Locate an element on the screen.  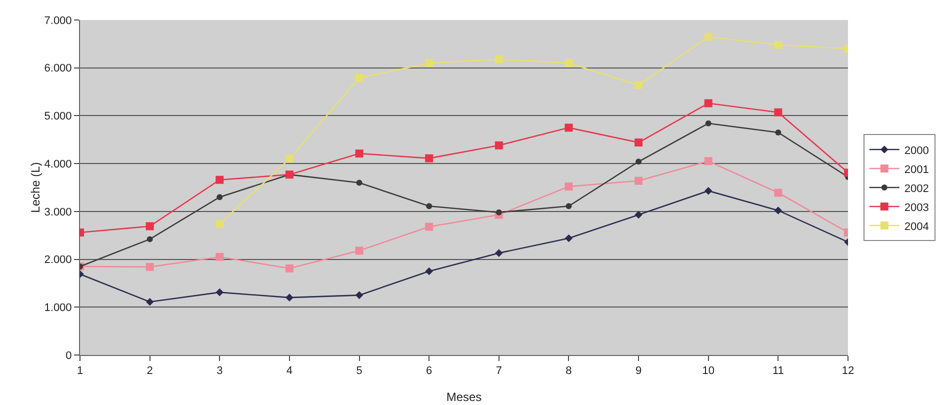
x-tick-label: 6 is located at coordinates (429, 371).